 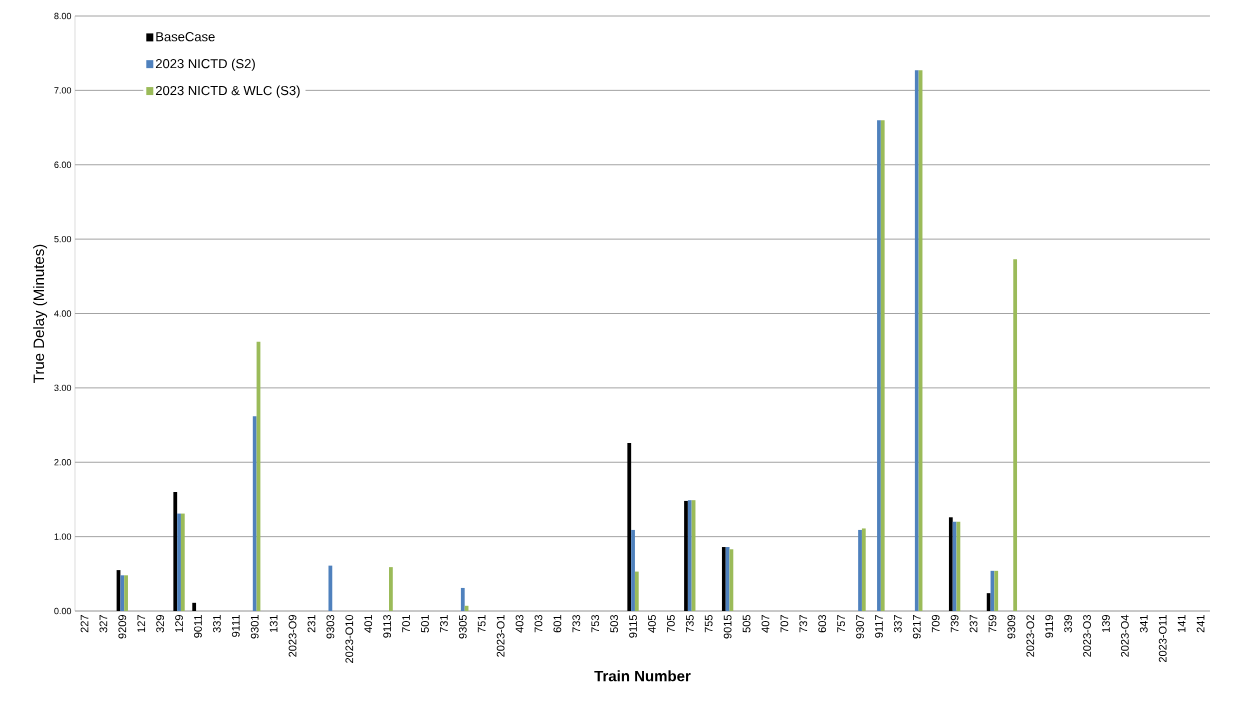 I want to click on x-tick-label: 339, so click(x=1068, y=624).